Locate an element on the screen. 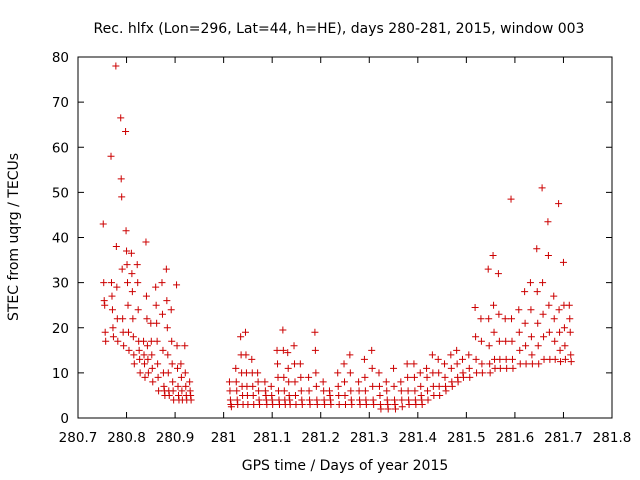 This screenshot has width=640, height=480. y-tick-label: 80 is located at coordinates (60, 58).